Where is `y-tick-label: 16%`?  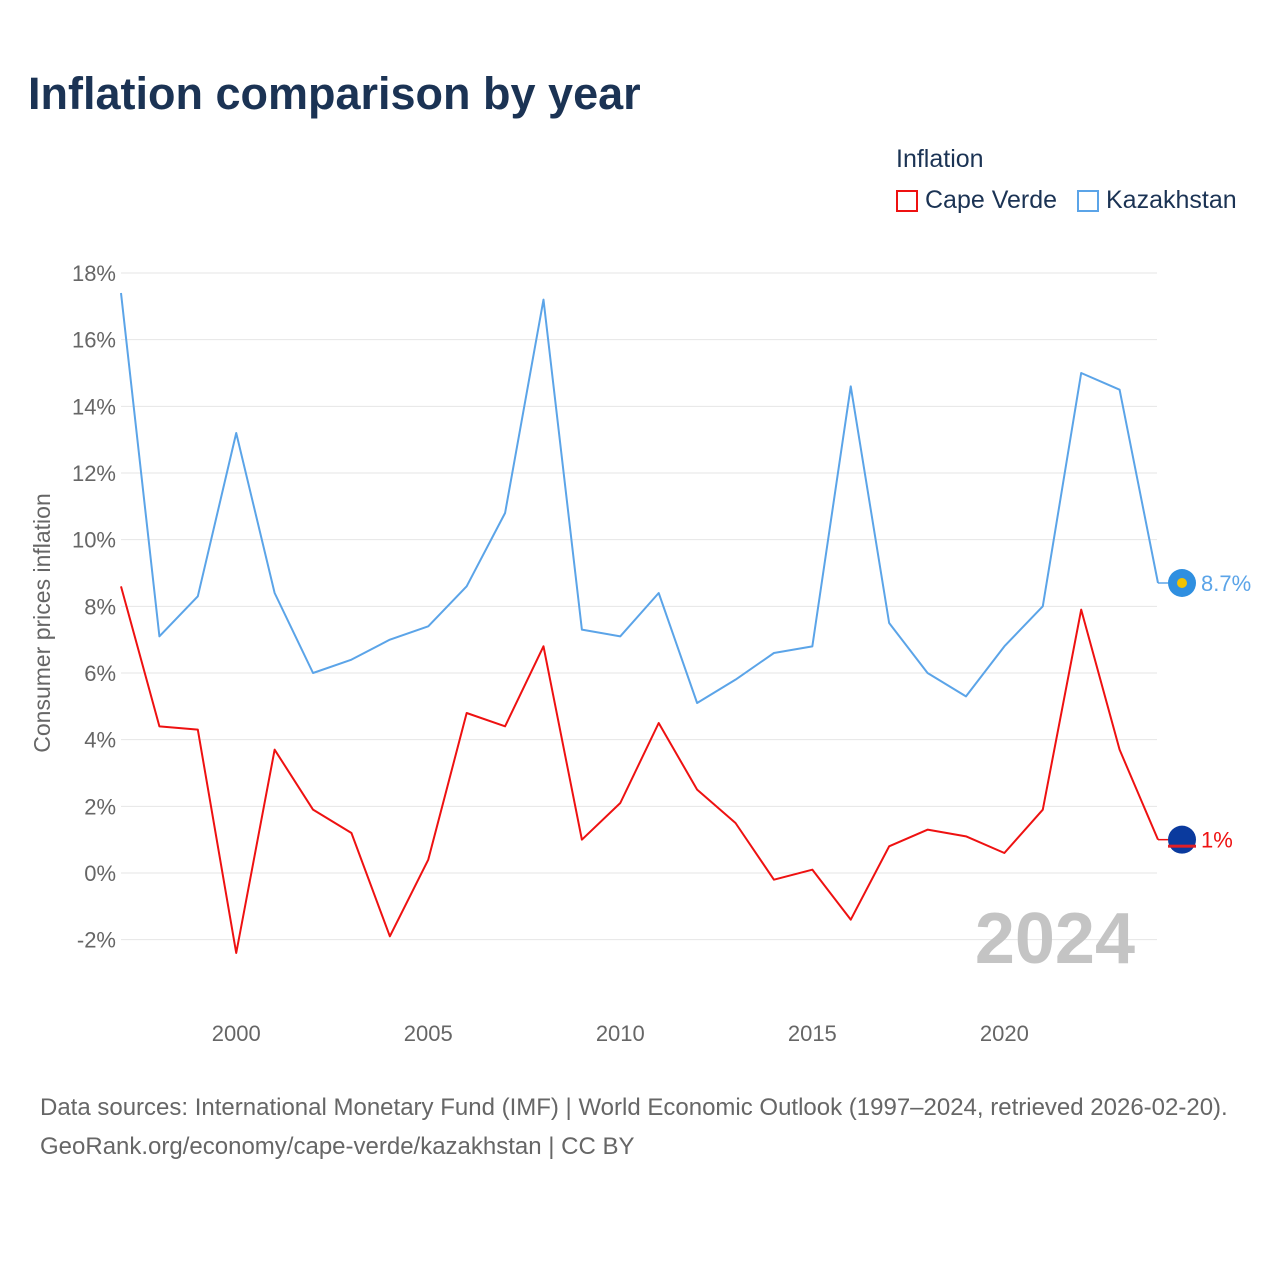
y-tick-label: 16% is located at coordinates (94, 340).